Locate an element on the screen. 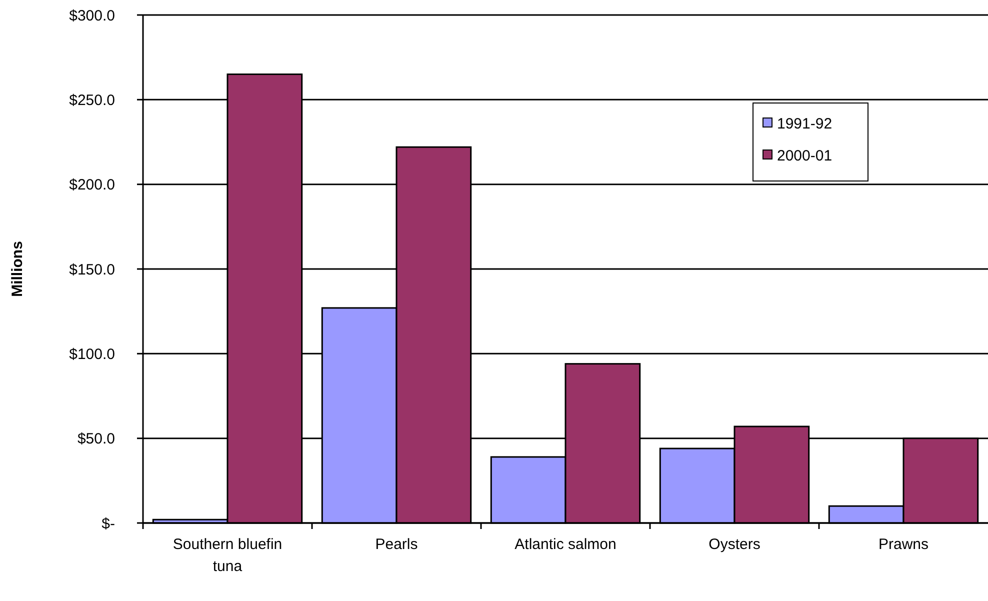 The image size is (988, 601). x-tick-label: Southern bluefin tuna is located at coordinates (227, 555).